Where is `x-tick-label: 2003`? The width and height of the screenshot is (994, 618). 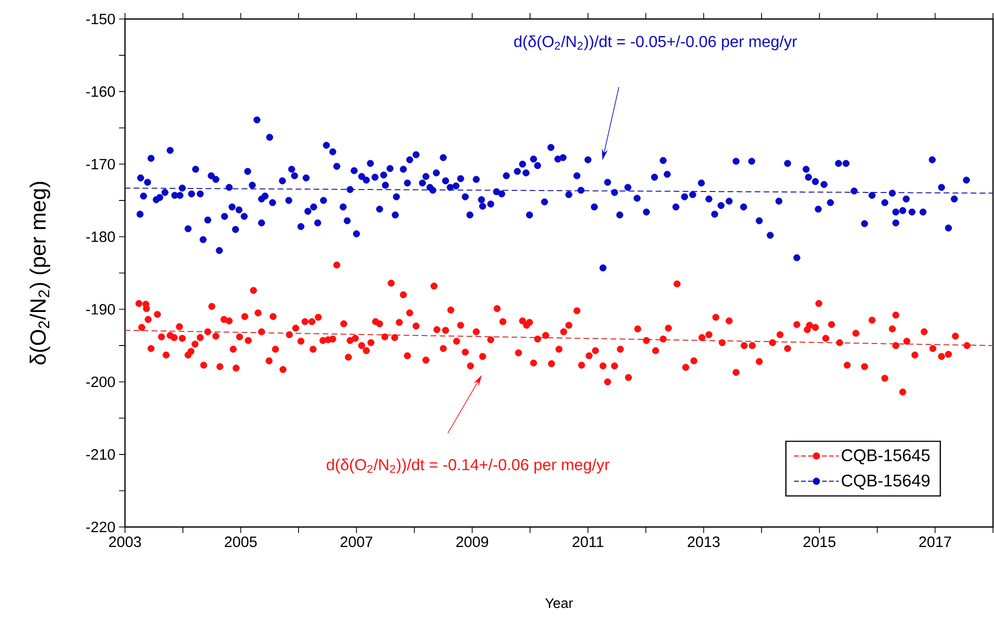 x-tick-label: 2003 is located at coordinates (125, 542).